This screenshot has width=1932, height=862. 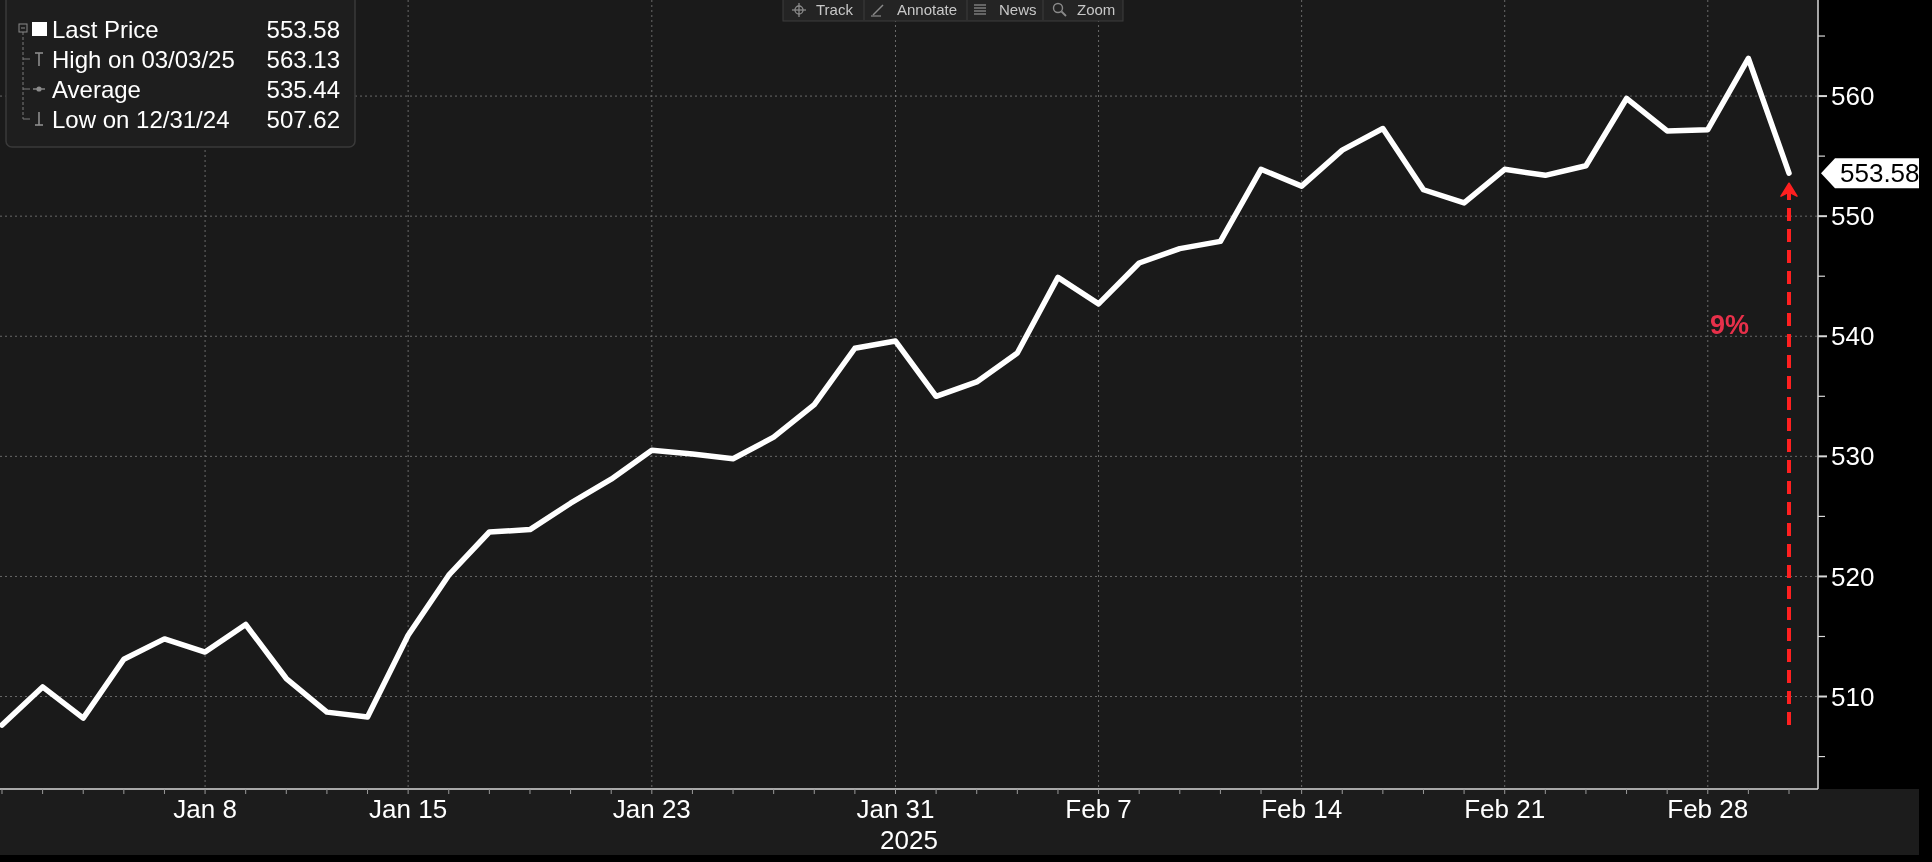 What do you see at coordinates (205, 809) in the screenshot?
I see `x-tick-label: Jan 8` at bounding box center [205, 809].